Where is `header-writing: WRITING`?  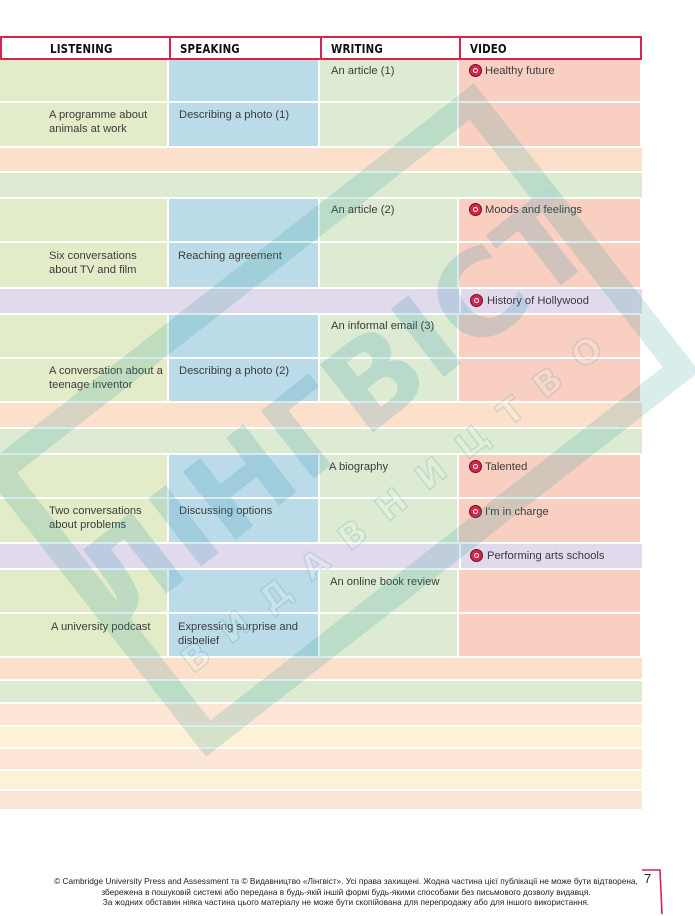
header-writing: WRITING is located at coordinates (357, 48).